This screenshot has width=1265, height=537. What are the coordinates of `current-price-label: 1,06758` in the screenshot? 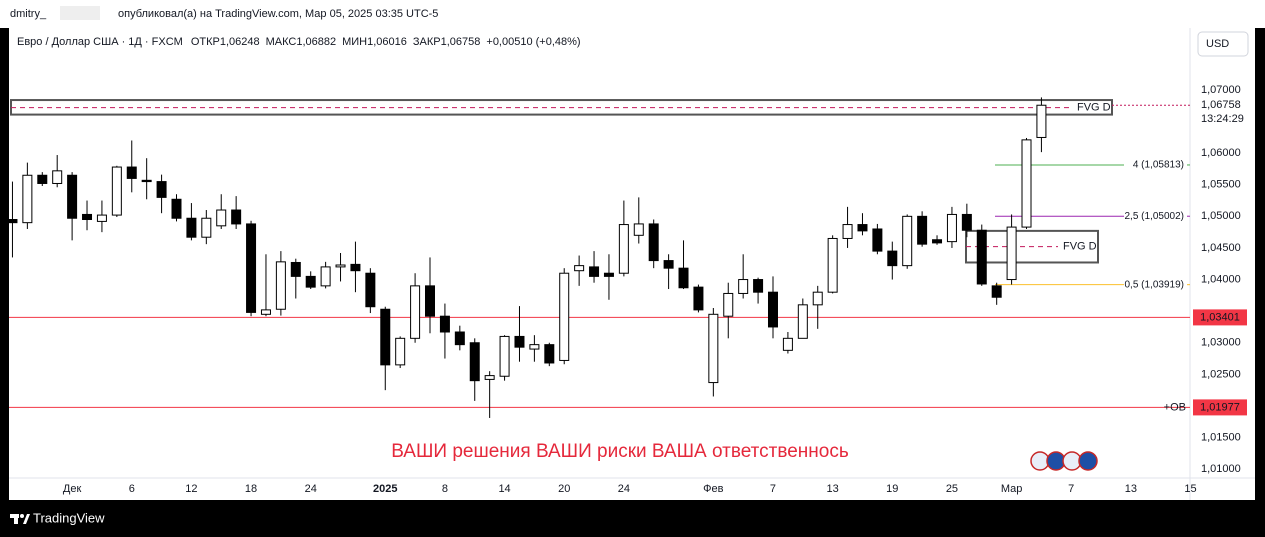 It's located at (1221, 105).